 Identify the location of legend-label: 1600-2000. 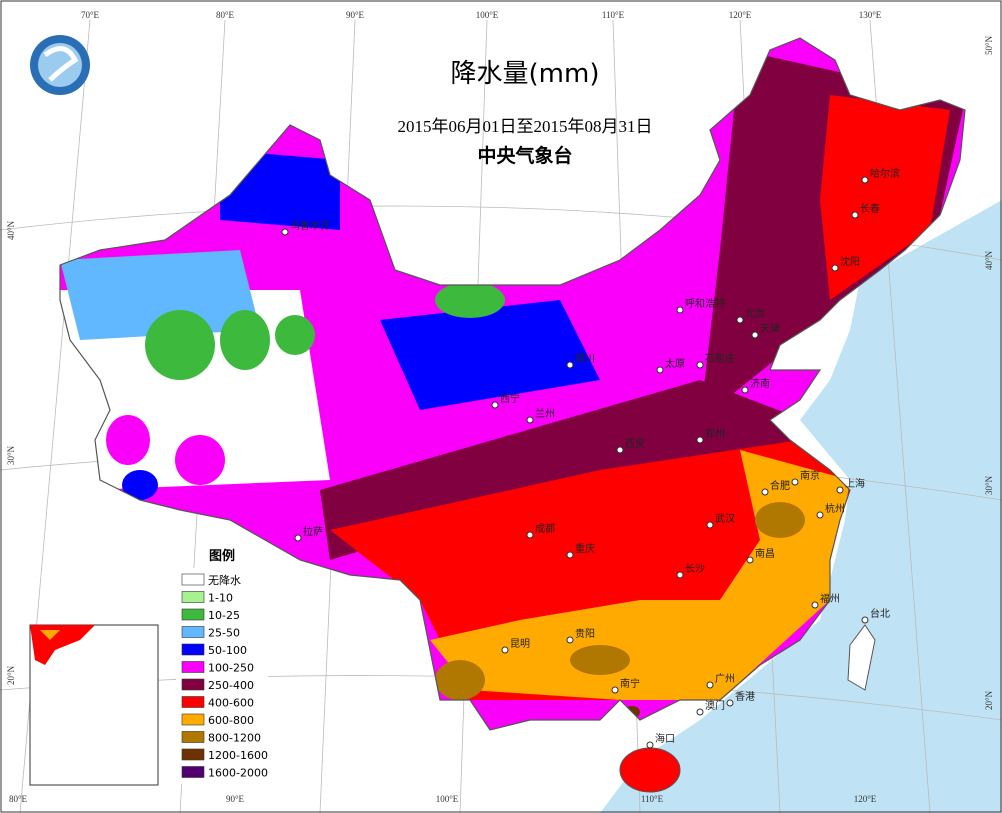
(238, 773).